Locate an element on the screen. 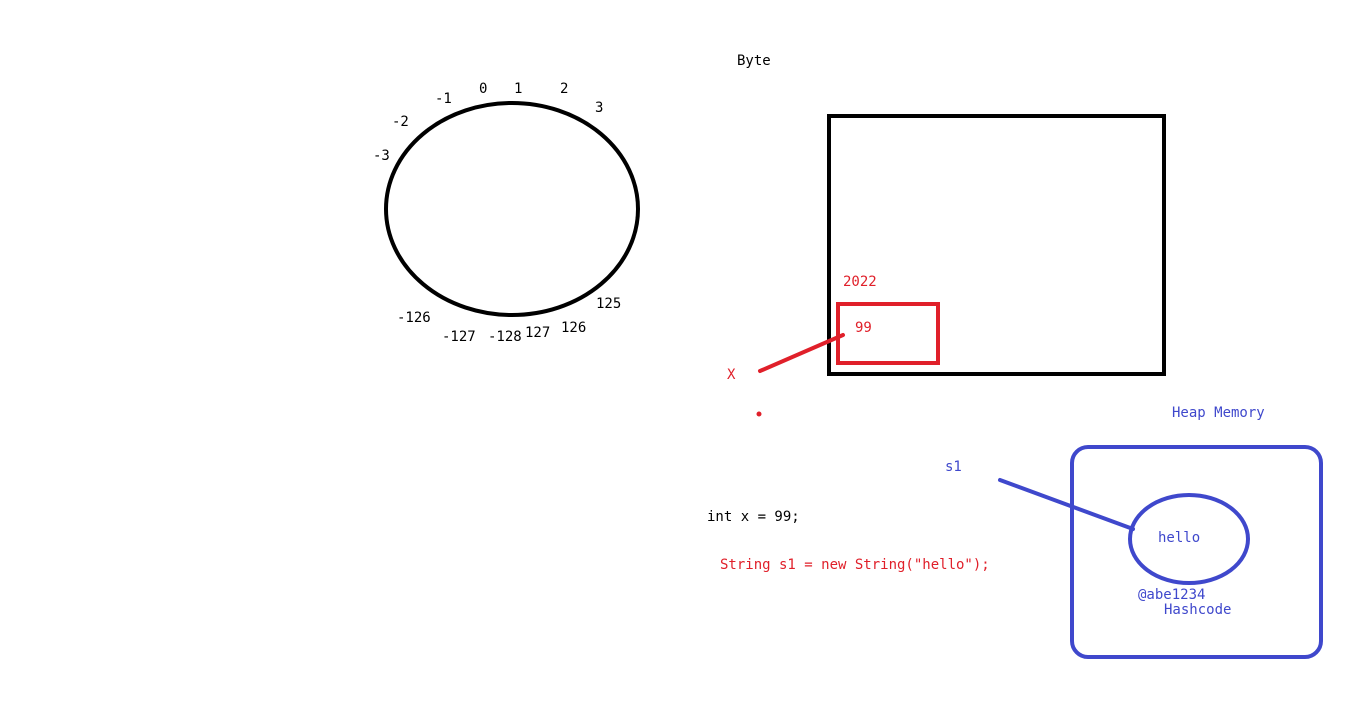 The image size is (1355, 716). byte-range-ring is located at coordinates (512, 209).